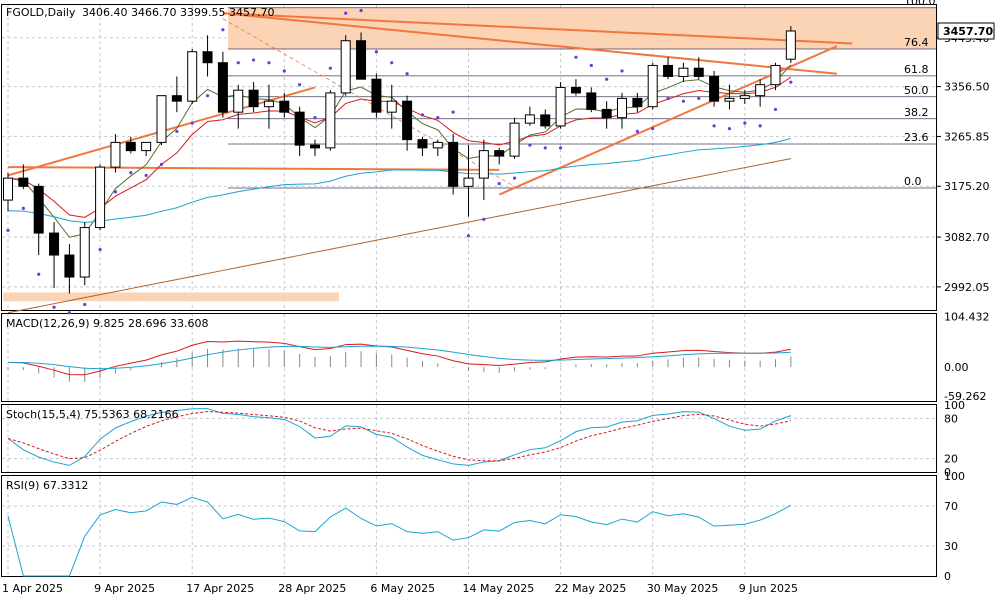 Image resolution: width=1000 pixels, height=600 pixels. What do you see at coordinates (954, 476) in the screenshot?
I see `rsi-axis-label: 100` at bounding box center [954, 476].